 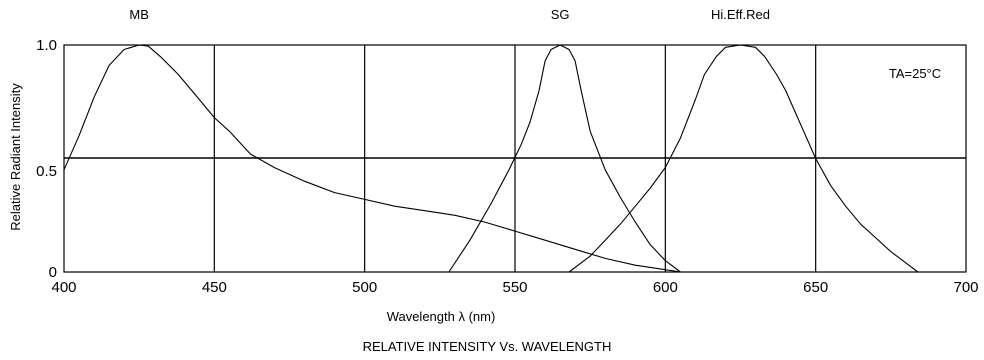 I want to click on series-label-sg: SG, so click(x=560, y=14).